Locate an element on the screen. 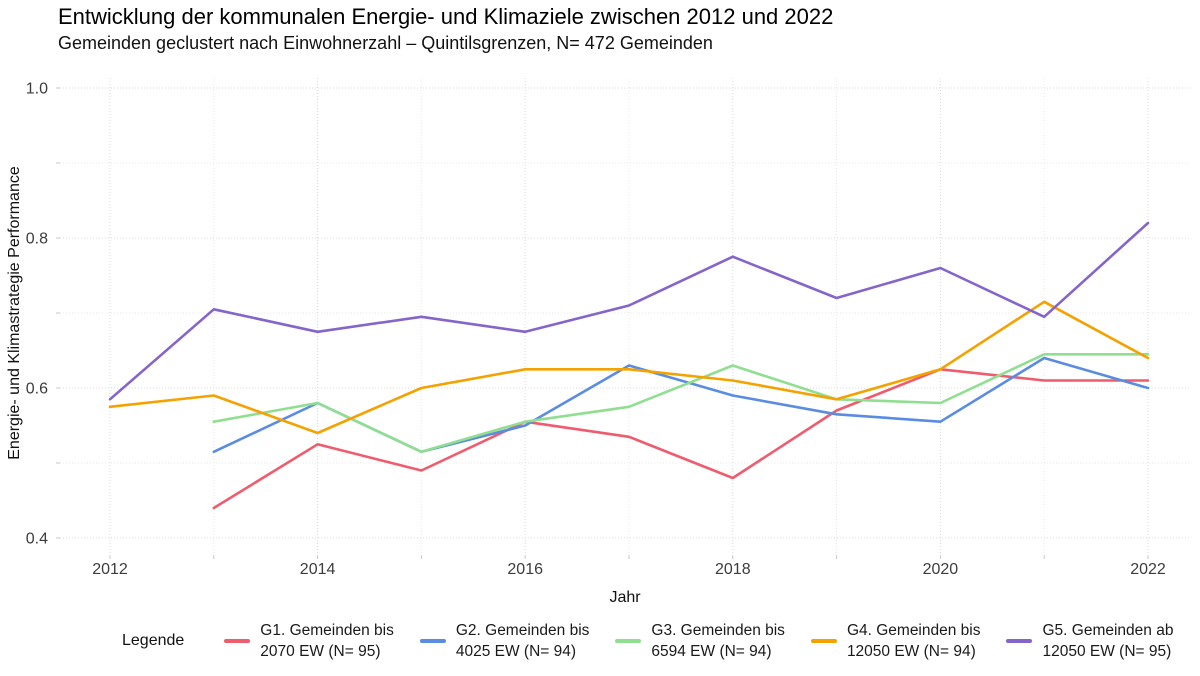  y-tick-label: 1.0 is located at coordinates (37, 89).